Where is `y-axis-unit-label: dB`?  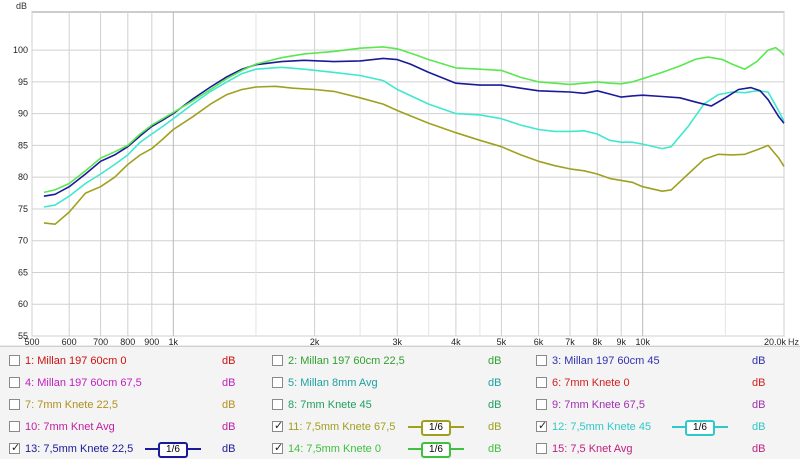 y-axis-unit-label: dB is located at coordinates (21, 6).